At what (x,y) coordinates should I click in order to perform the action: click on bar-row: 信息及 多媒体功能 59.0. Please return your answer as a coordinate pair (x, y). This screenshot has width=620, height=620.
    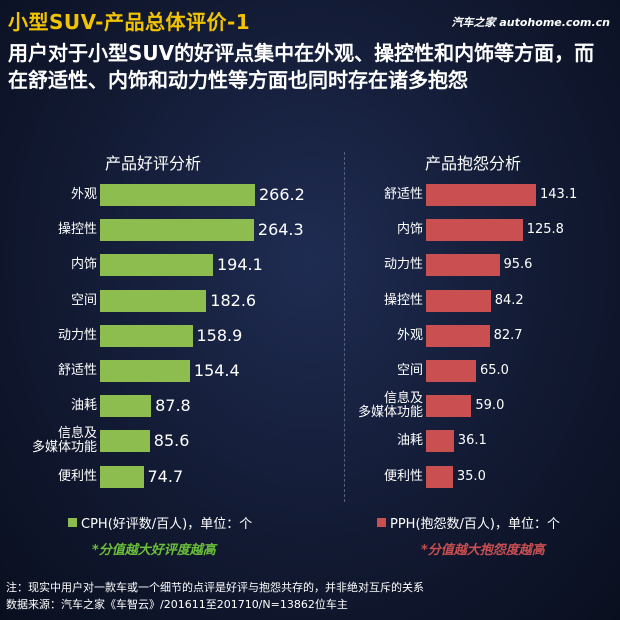
    Looking at the image, I should click on (480, 406).